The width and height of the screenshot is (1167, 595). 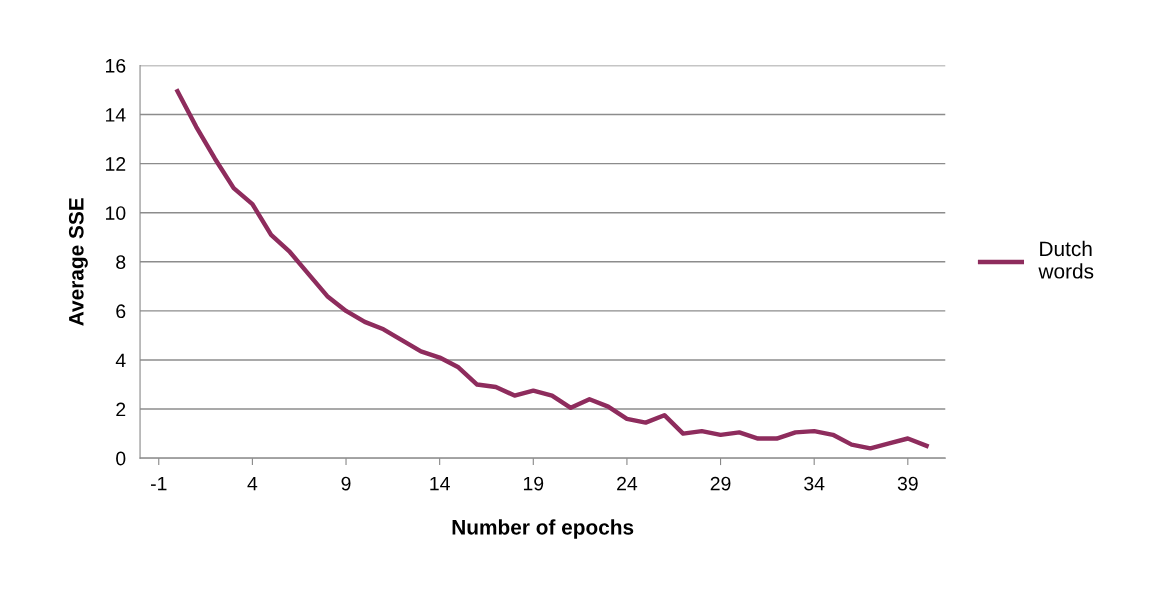 I want to click on y-tick-label: 0, so click(x=121, y=458).